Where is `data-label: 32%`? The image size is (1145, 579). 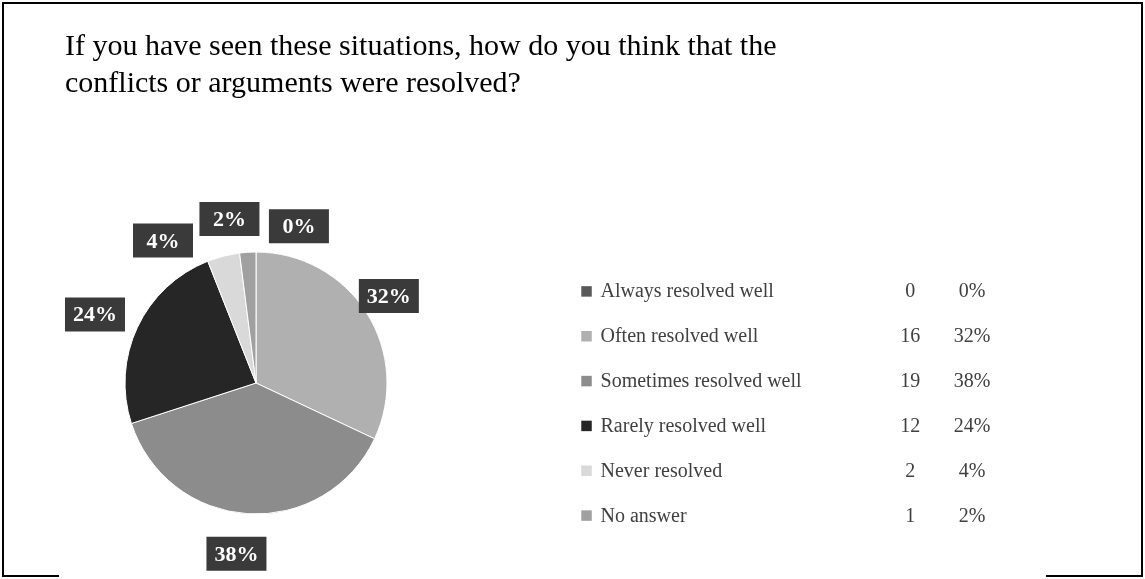
data-label: 32% is located at coordinates (388, 295).